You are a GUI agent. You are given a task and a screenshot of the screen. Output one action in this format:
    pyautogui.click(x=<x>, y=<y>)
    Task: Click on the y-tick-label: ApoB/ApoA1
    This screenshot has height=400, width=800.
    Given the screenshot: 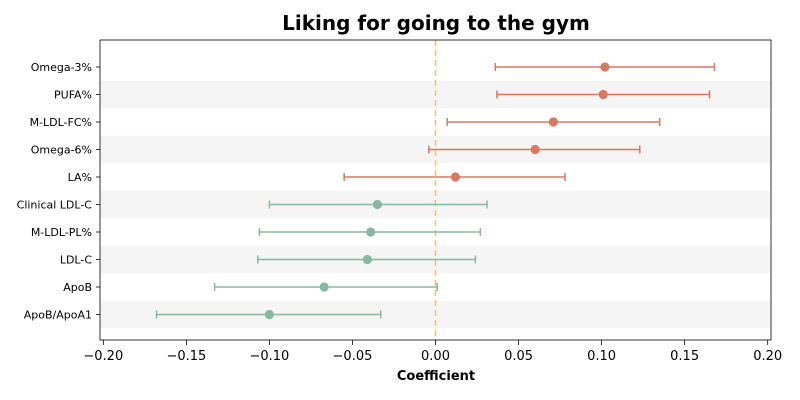 What is the action you would take?
    pyautogui.click(x=58, y=315)
    